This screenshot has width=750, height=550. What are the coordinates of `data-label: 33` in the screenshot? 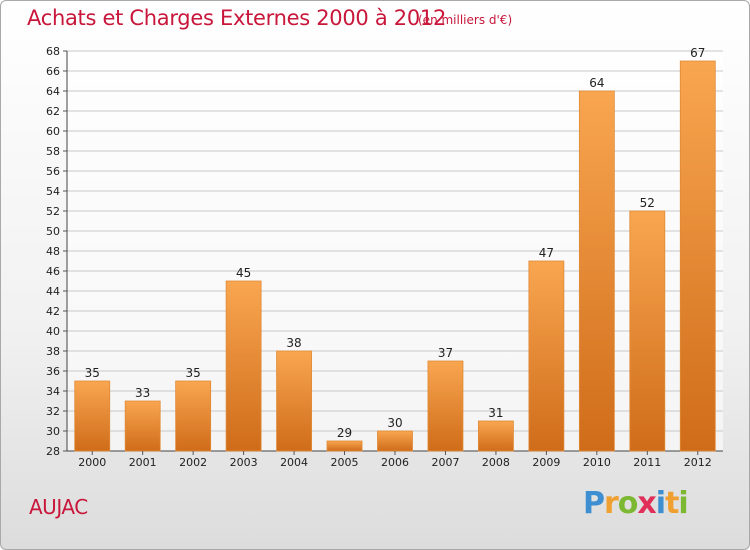 It's located at (142, 393).